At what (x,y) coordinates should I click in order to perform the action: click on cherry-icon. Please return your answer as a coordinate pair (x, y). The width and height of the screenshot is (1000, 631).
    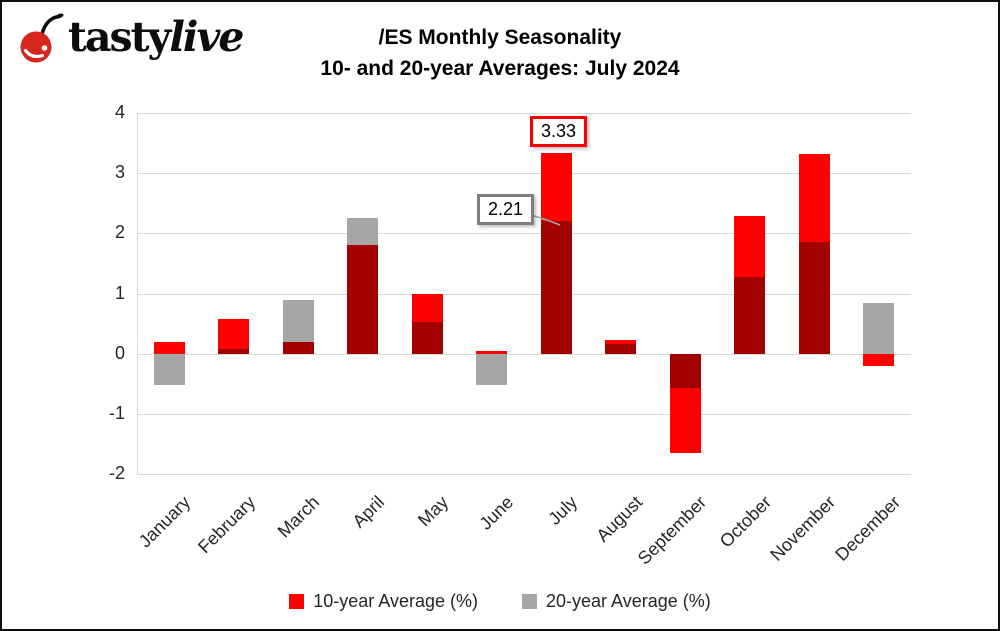
    Looking at the image, I should click on (41, 37).